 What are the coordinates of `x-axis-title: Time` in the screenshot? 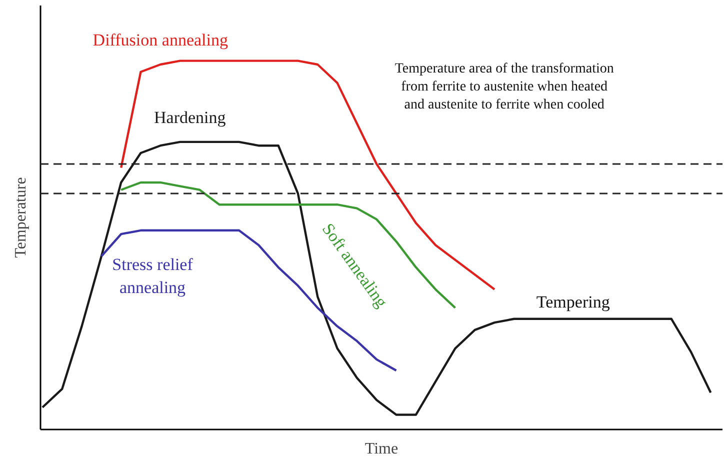 It's located at (381, 449).